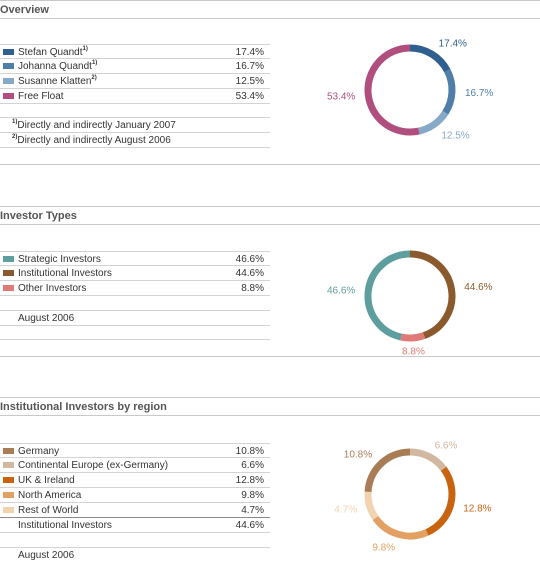 This screenshot has width=540, height=563. What do you see at coordinates (249, 480) in the screenshot?
I see `row-value: 12.8%` at bounding box center [249, 480].